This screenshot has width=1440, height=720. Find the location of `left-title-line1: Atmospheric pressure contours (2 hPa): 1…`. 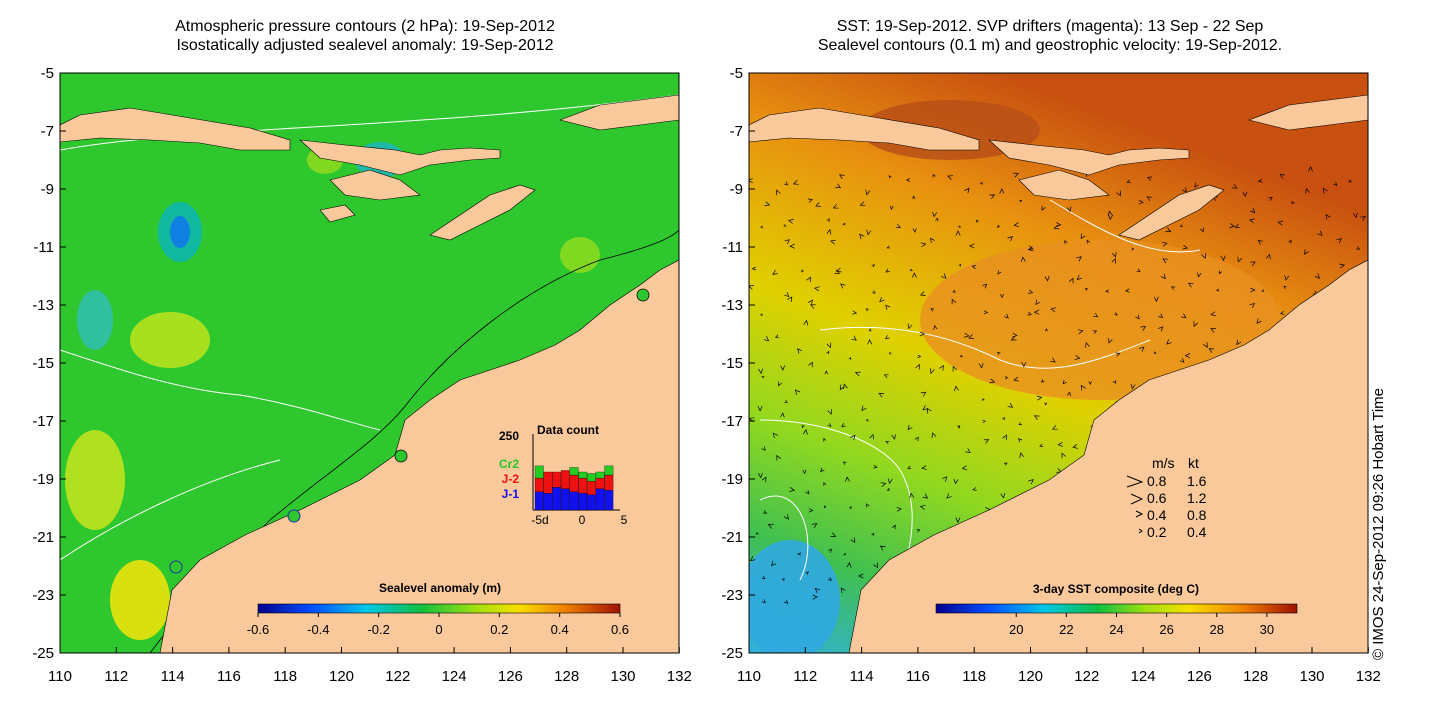

left-title-line1: Atmospheric pressure contours (2 hPa): 1… is located at coordinates (365, 26).